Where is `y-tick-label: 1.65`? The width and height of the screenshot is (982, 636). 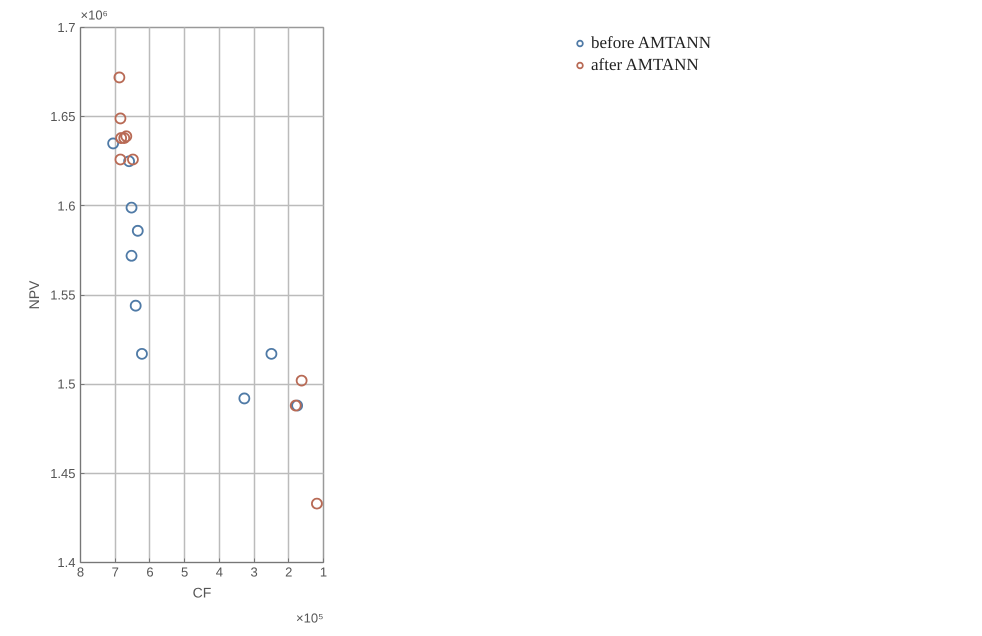 y-tick-label: 1.65 is located at coordinates (63, 116).